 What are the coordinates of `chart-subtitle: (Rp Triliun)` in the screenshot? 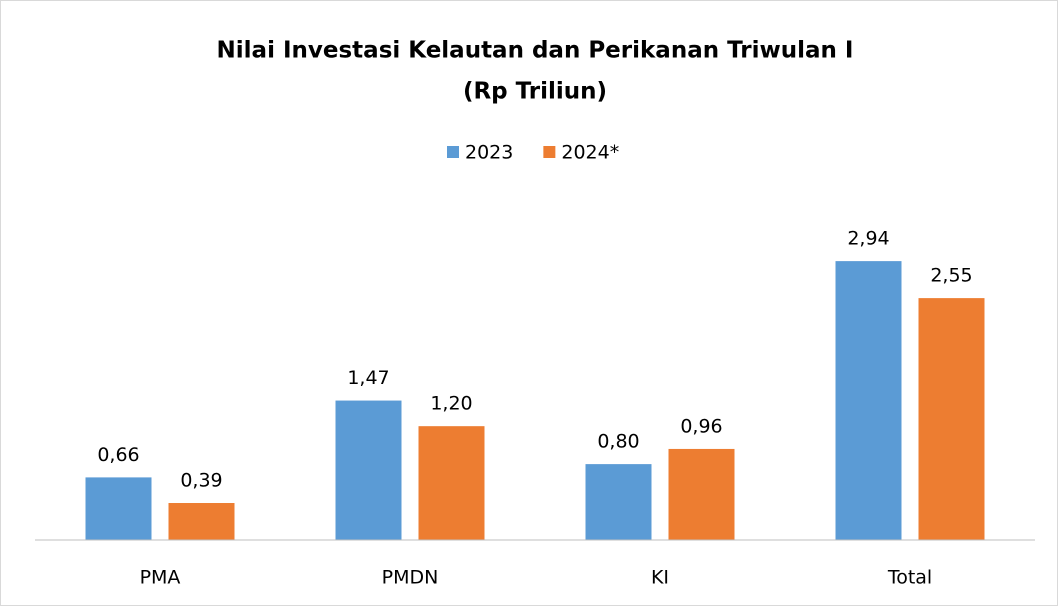 It's located at (535, 92).